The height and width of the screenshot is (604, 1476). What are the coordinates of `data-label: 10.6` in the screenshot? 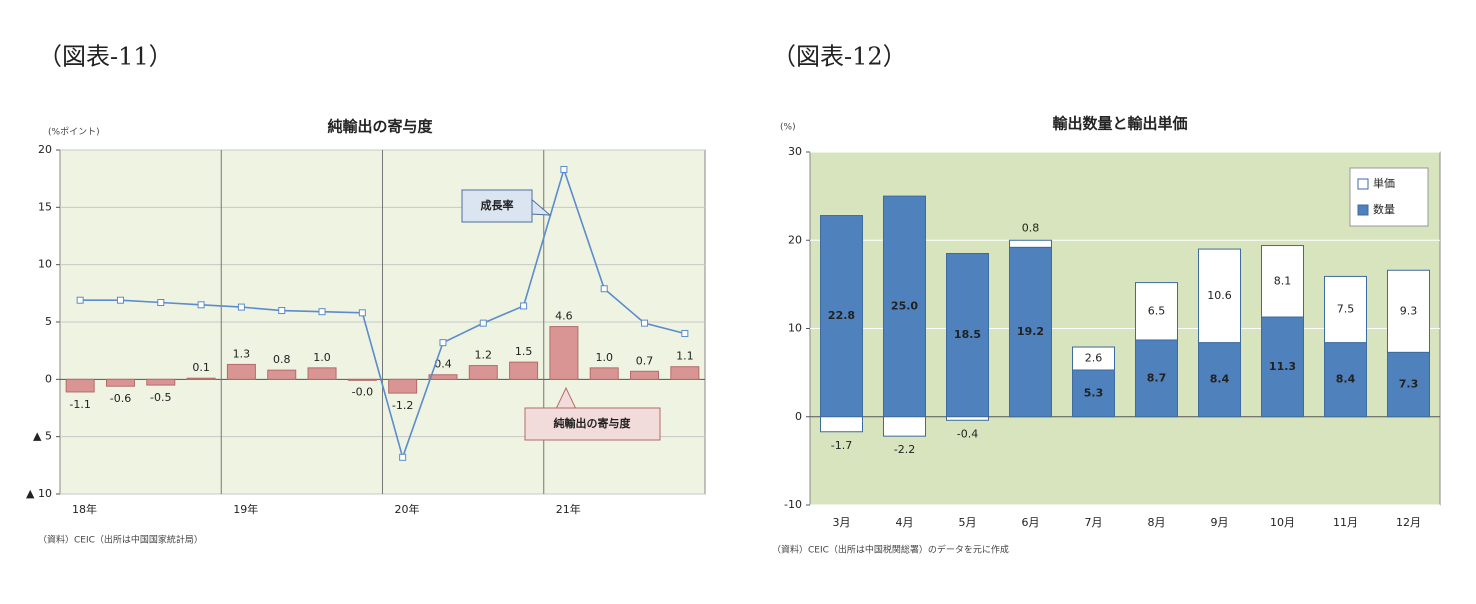 It's located at (1219, 295).